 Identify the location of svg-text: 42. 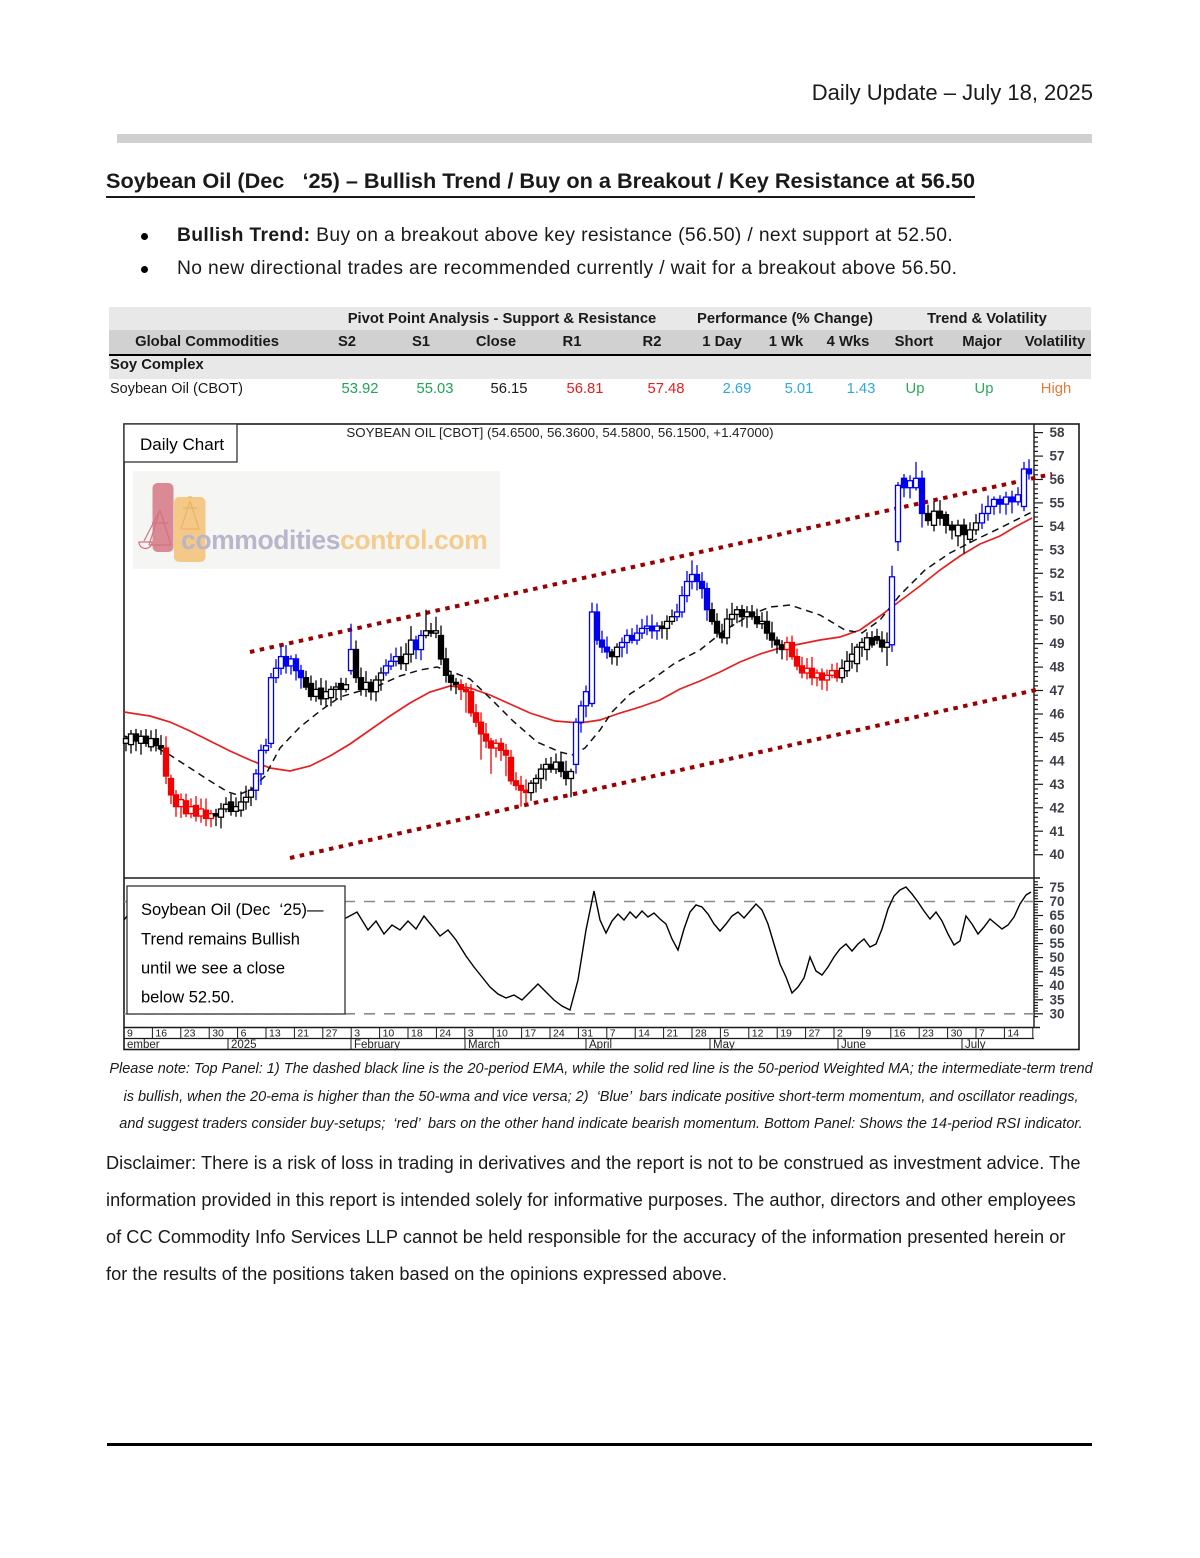
(1056, 807).